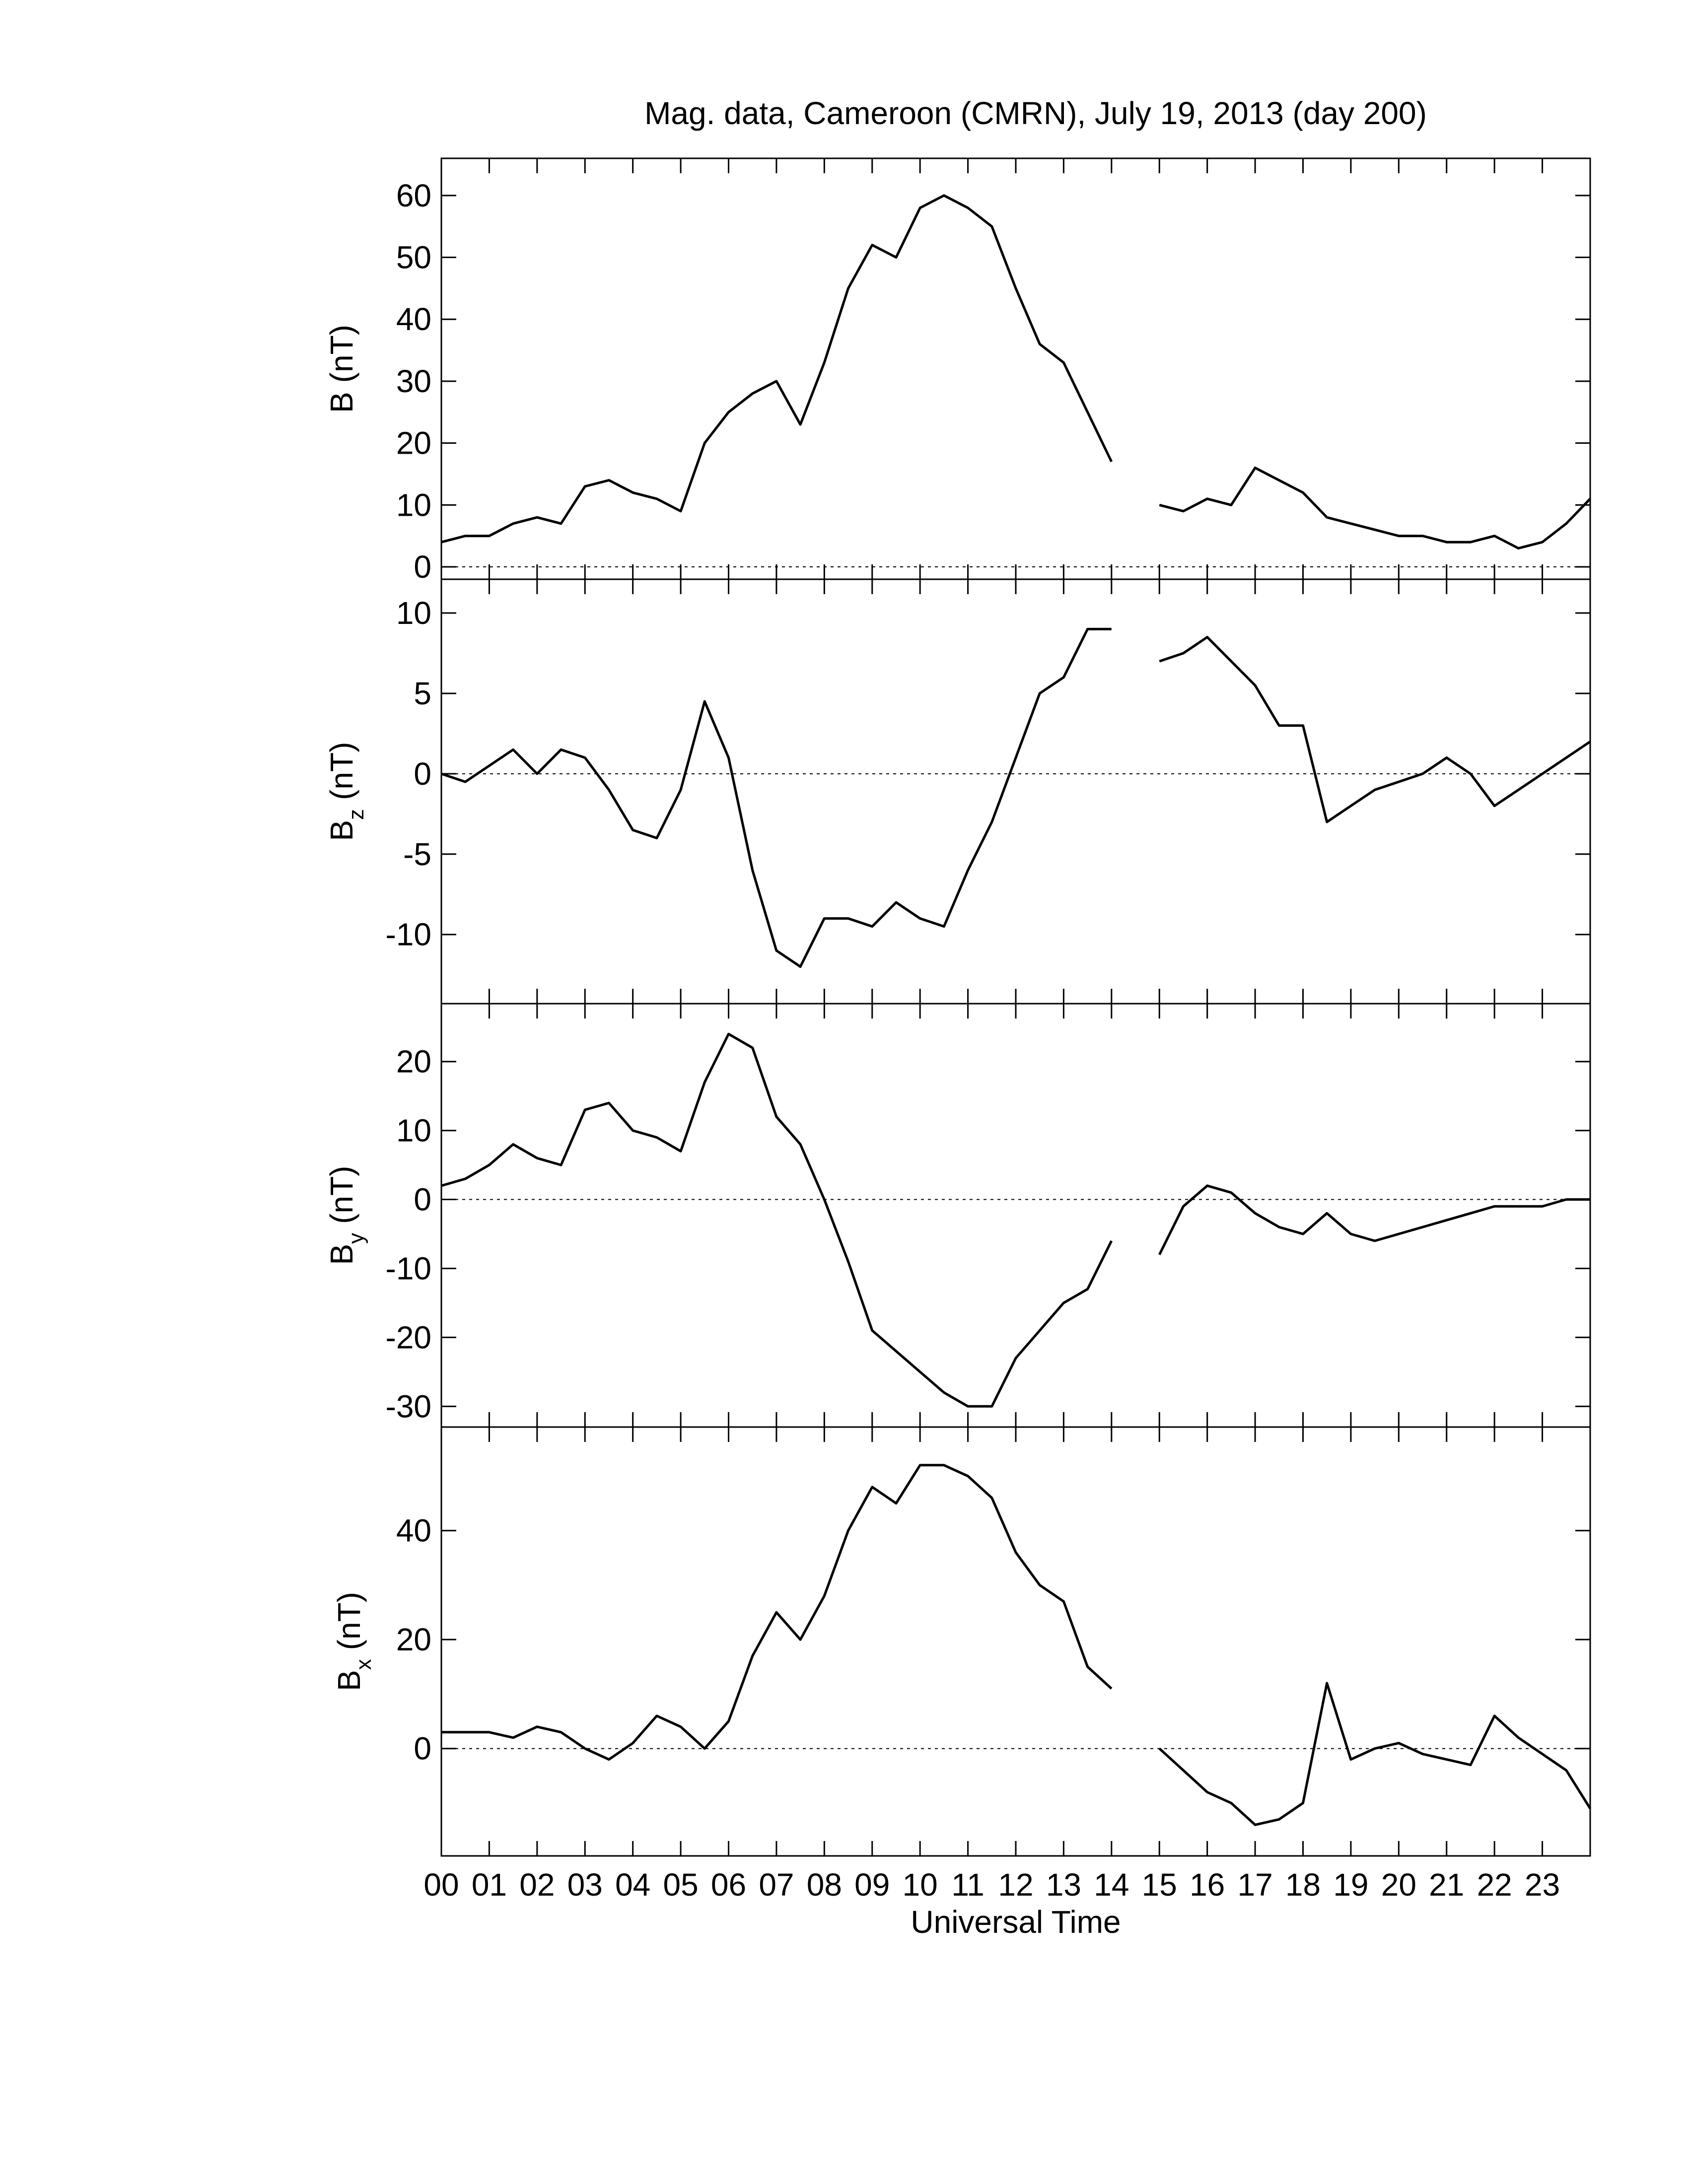 The height and width of the screenshot is (2184, 1688). Describe the element at coordinates (632, 1885) in the screenshot. I see `x-tick-label: 04` at that location.